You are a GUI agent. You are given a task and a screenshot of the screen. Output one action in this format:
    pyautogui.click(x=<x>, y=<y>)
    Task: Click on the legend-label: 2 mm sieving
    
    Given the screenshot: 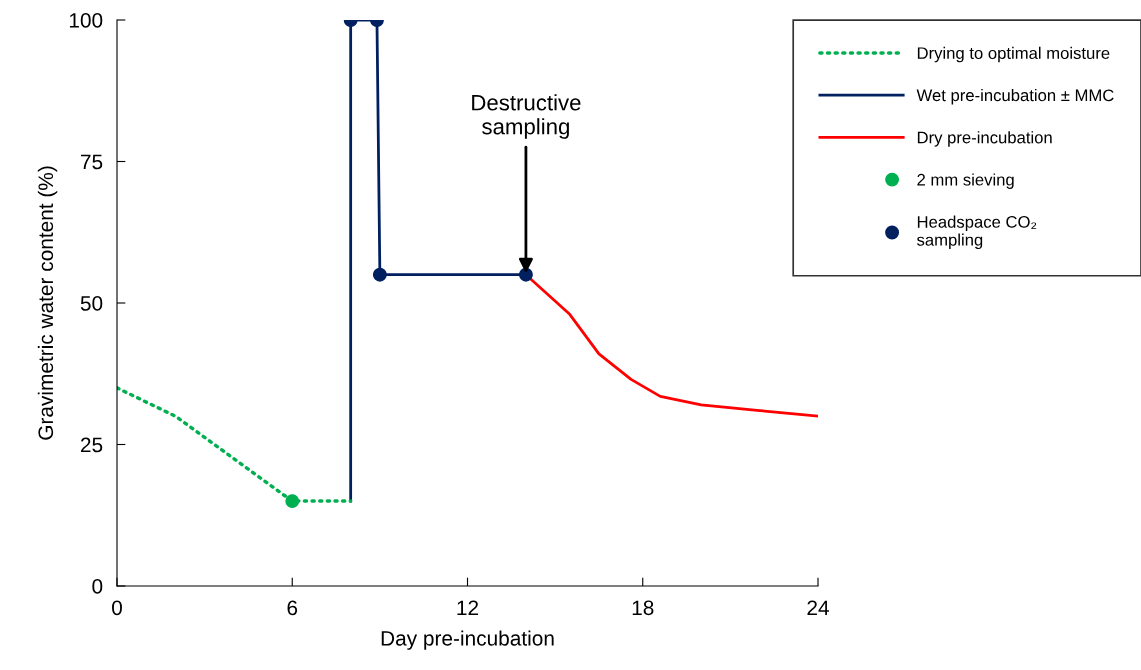 What is the action you would take?
    pyautogui.click(x=965, y=181)
    